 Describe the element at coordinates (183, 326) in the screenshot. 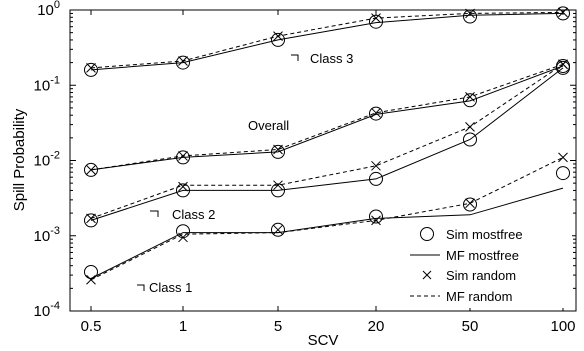

I see `x-tick-label: 1` at that location.